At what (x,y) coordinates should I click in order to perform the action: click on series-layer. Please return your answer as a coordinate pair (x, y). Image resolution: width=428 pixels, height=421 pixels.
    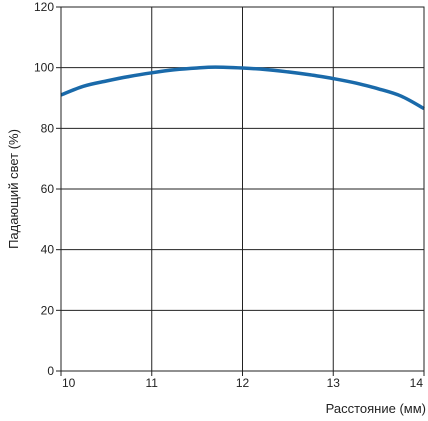
    Looking at the image, I should click on (242, 88).